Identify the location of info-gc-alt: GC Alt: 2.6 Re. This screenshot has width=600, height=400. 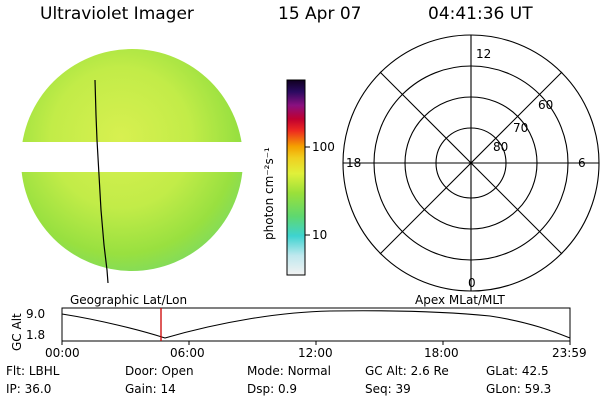
(407, 371).